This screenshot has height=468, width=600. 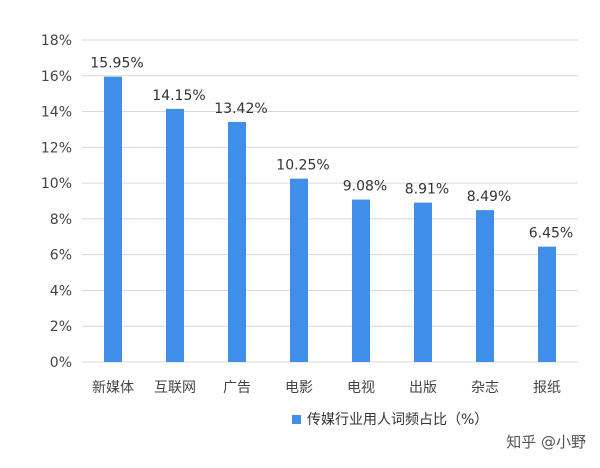 What do you see at coordinates (178, 96) in the screenshot?
I see `data-label: 14.15%` at bounding box center [178, 96].